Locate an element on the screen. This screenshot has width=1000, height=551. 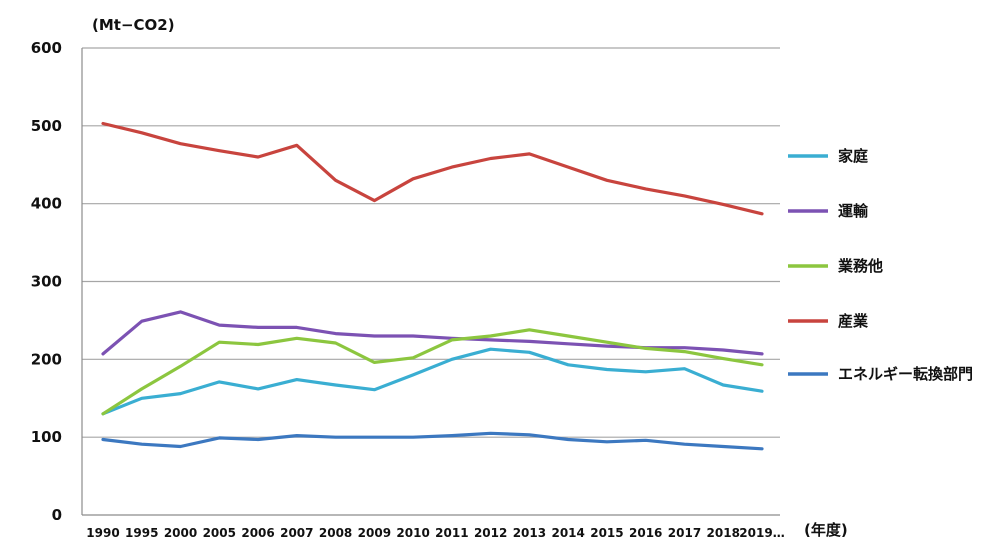
x-tick-label: 2000 is located at coordinates (180, 533).